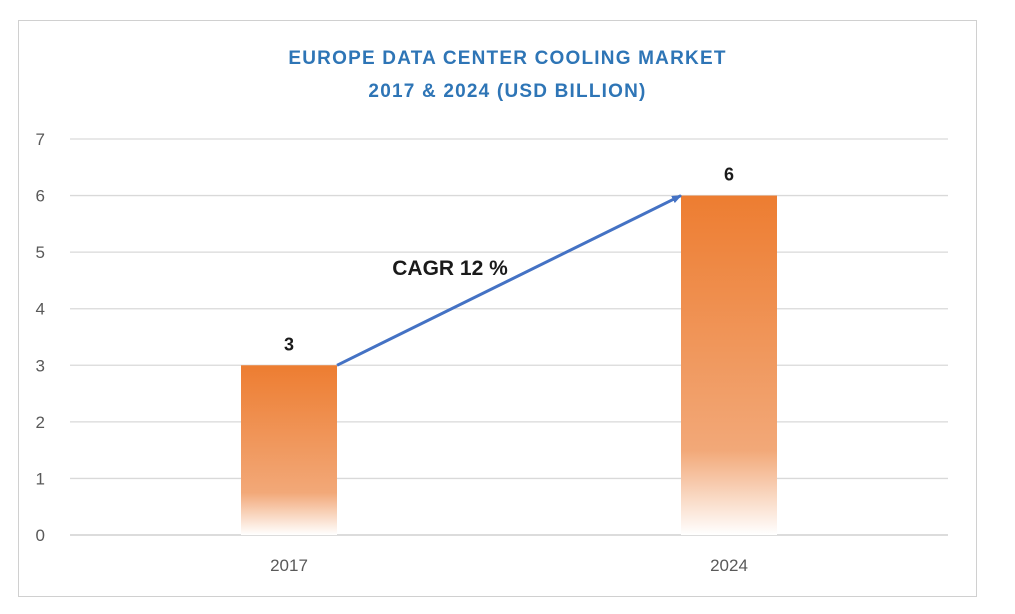  What do you see at coordinates (40, 139) in the screenshot?
I see `y-tick-label: 7` at bounding box center [40, 139].